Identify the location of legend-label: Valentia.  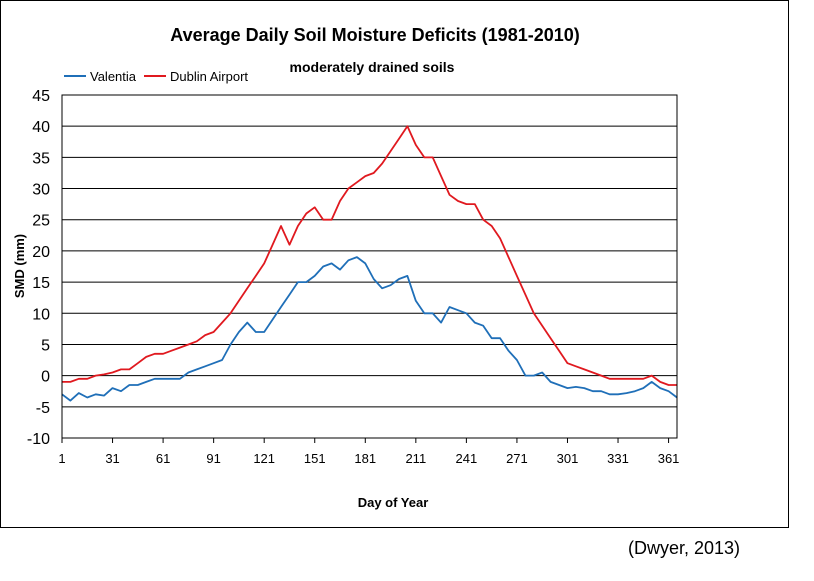
(113, 76).